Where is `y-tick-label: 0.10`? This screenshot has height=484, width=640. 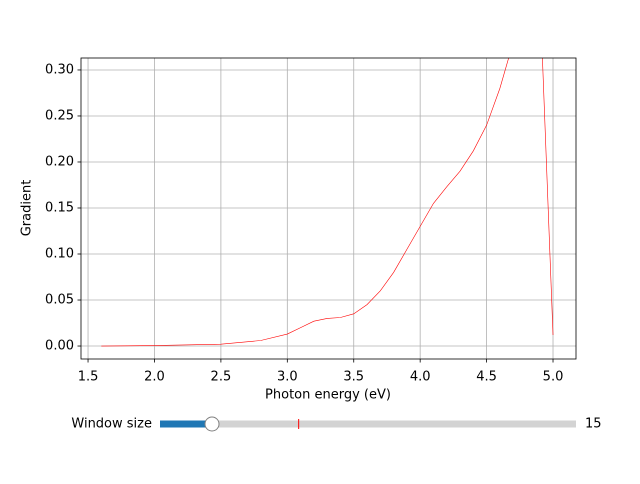
y-tick-label: 0.10 is located at coordinates (59, 254).